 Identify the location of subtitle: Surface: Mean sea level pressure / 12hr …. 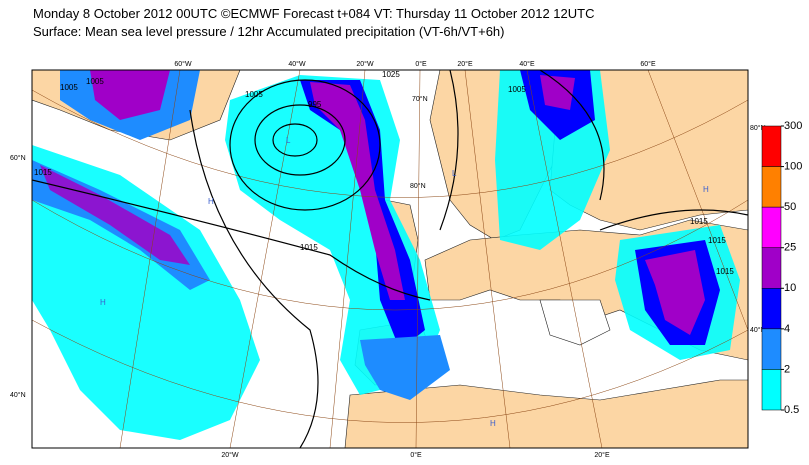
(269, 31).